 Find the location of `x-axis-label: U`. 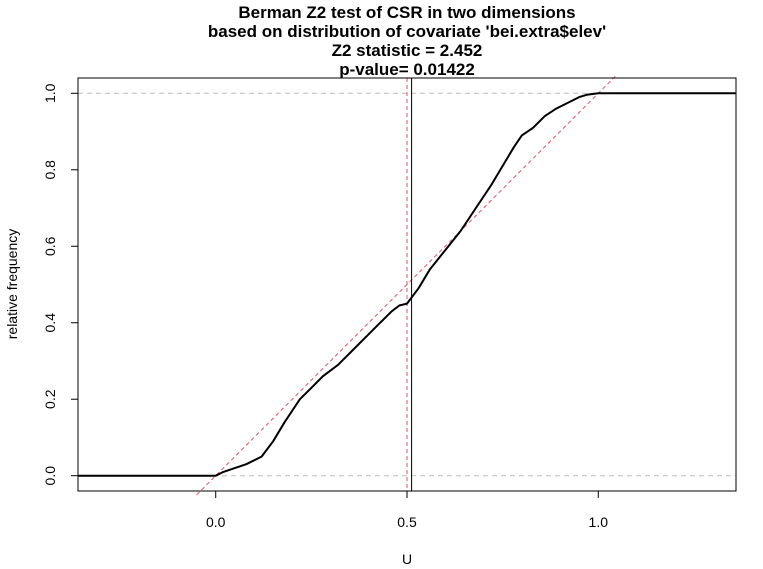

x-axis-label: U is located at coordinates (407, 559).